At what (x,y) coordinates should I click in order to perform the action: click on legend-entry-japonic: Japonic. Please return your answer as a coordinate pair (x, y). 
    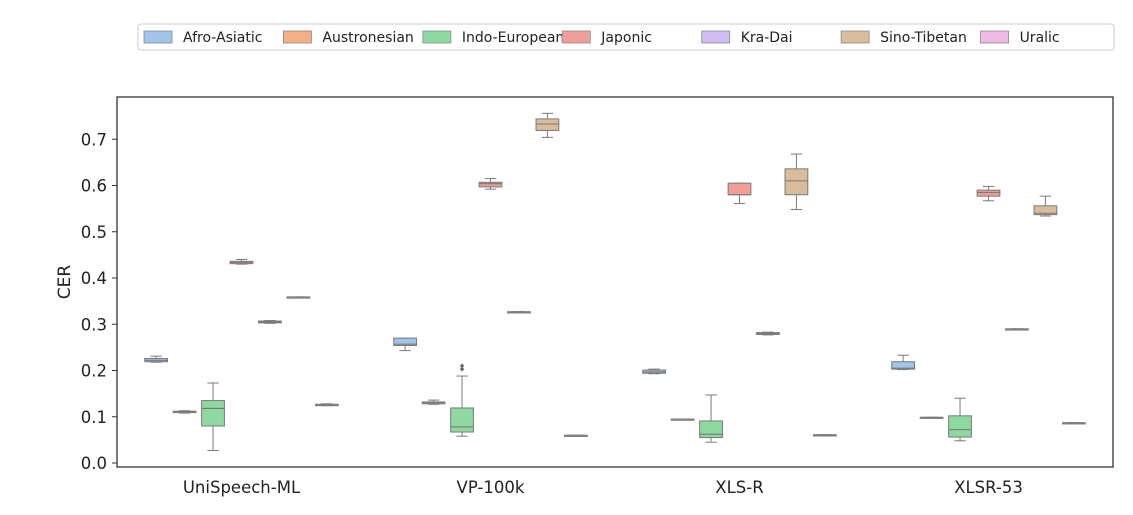
    Looking at the image, I should click on (606, 38).